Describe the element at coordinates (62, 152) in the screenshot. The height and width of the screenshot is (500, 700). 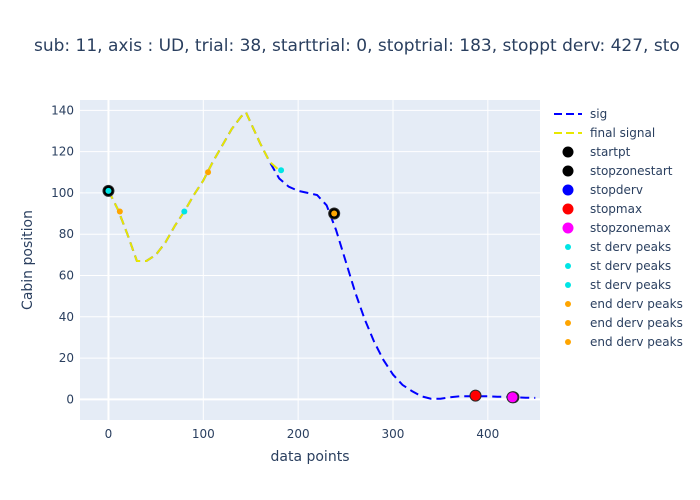
I see `y-tick-label: 120` at that location.